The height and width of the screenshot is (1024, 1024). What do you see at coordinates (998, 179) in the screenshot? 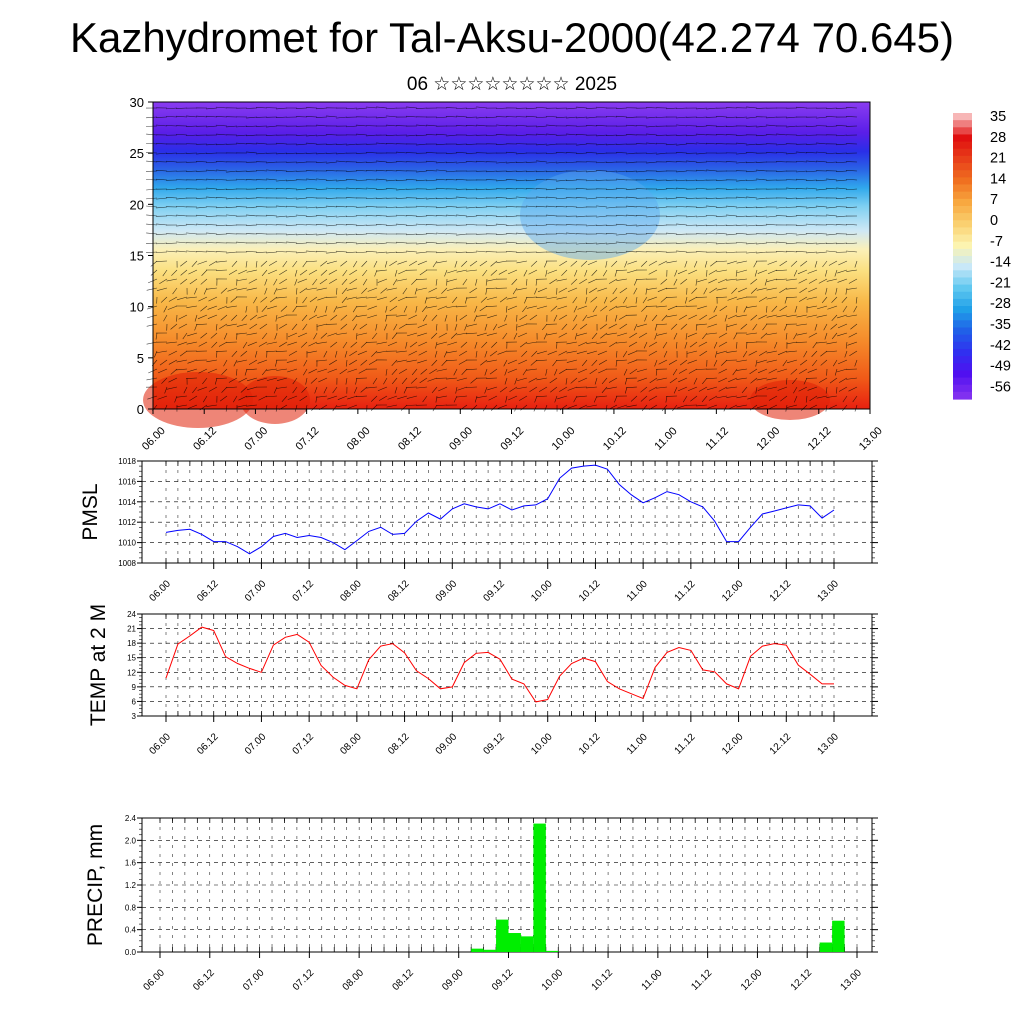
I see `colorbar-label: 14` at bounding box center [998, 179].